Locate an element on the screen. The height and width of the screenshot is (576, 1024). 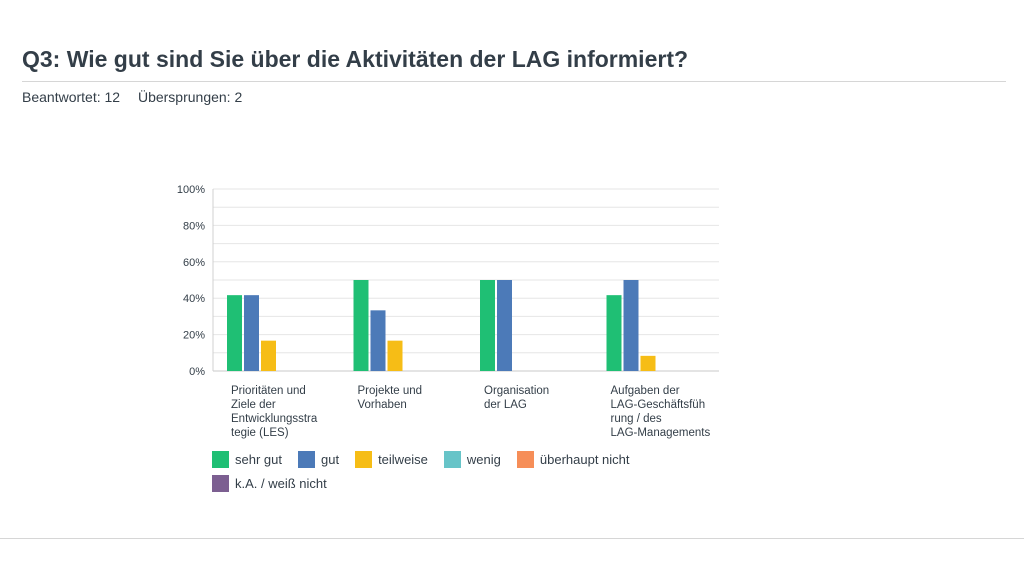
x-category-line: Ziele der is located at coordinates (253, 405).